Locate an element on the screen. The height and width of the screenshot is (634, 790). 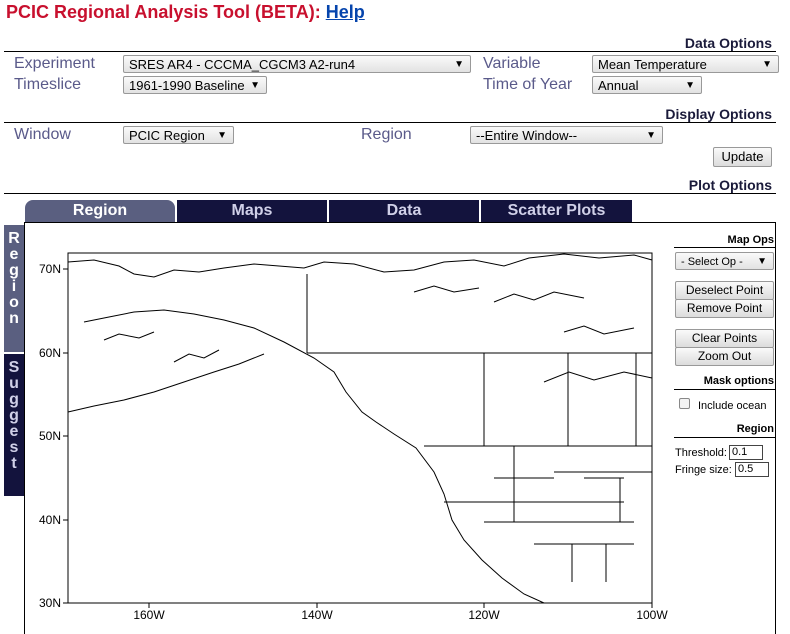
tab-region: Region is located at coordinates (100, 211).